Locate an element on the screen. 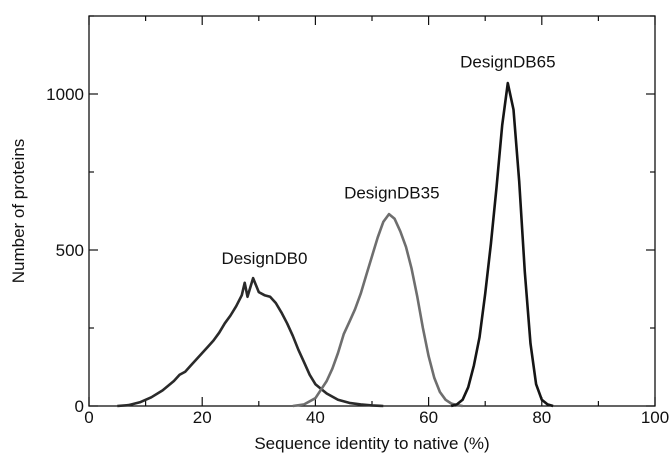 The height and width of the screenshot is (454, 670). x-tick-label: 20 is located at coordinates (202, 417).